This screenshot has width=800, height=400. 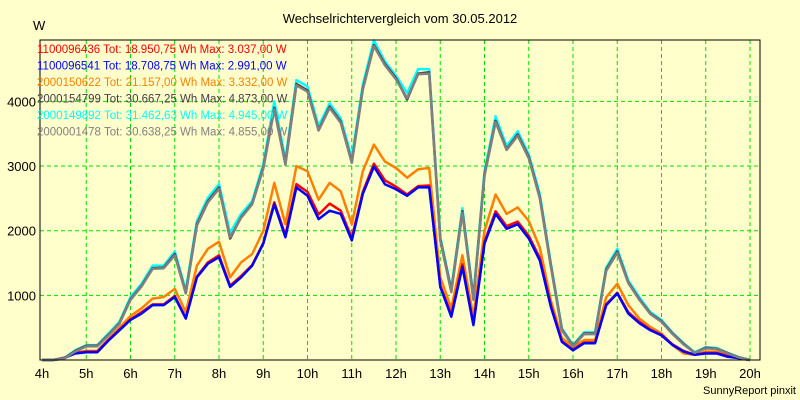 What do you see at coordinates (42, 373) in the screenshot?
I see `x-tick-label: 4h` at bounding box center [42, 373].